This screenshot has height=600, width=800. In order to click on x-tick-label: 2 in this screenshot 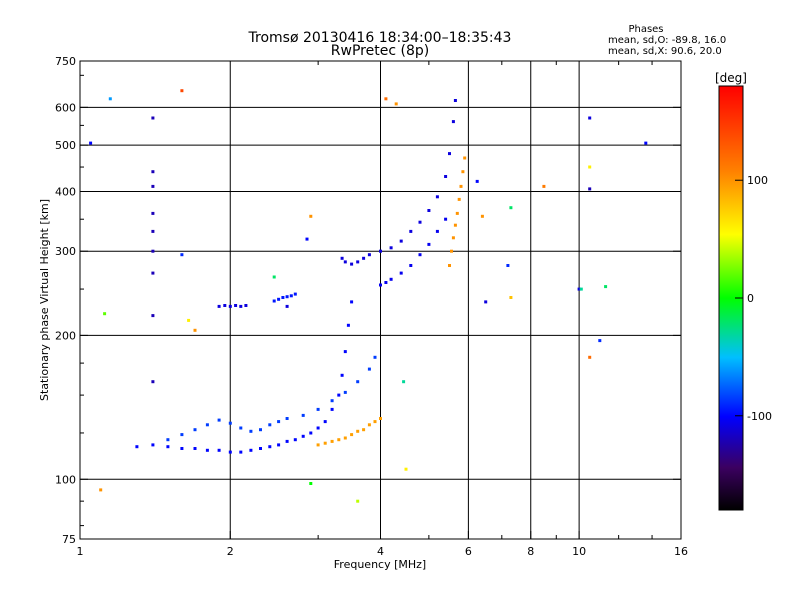, I will do `click(230, 551)`.